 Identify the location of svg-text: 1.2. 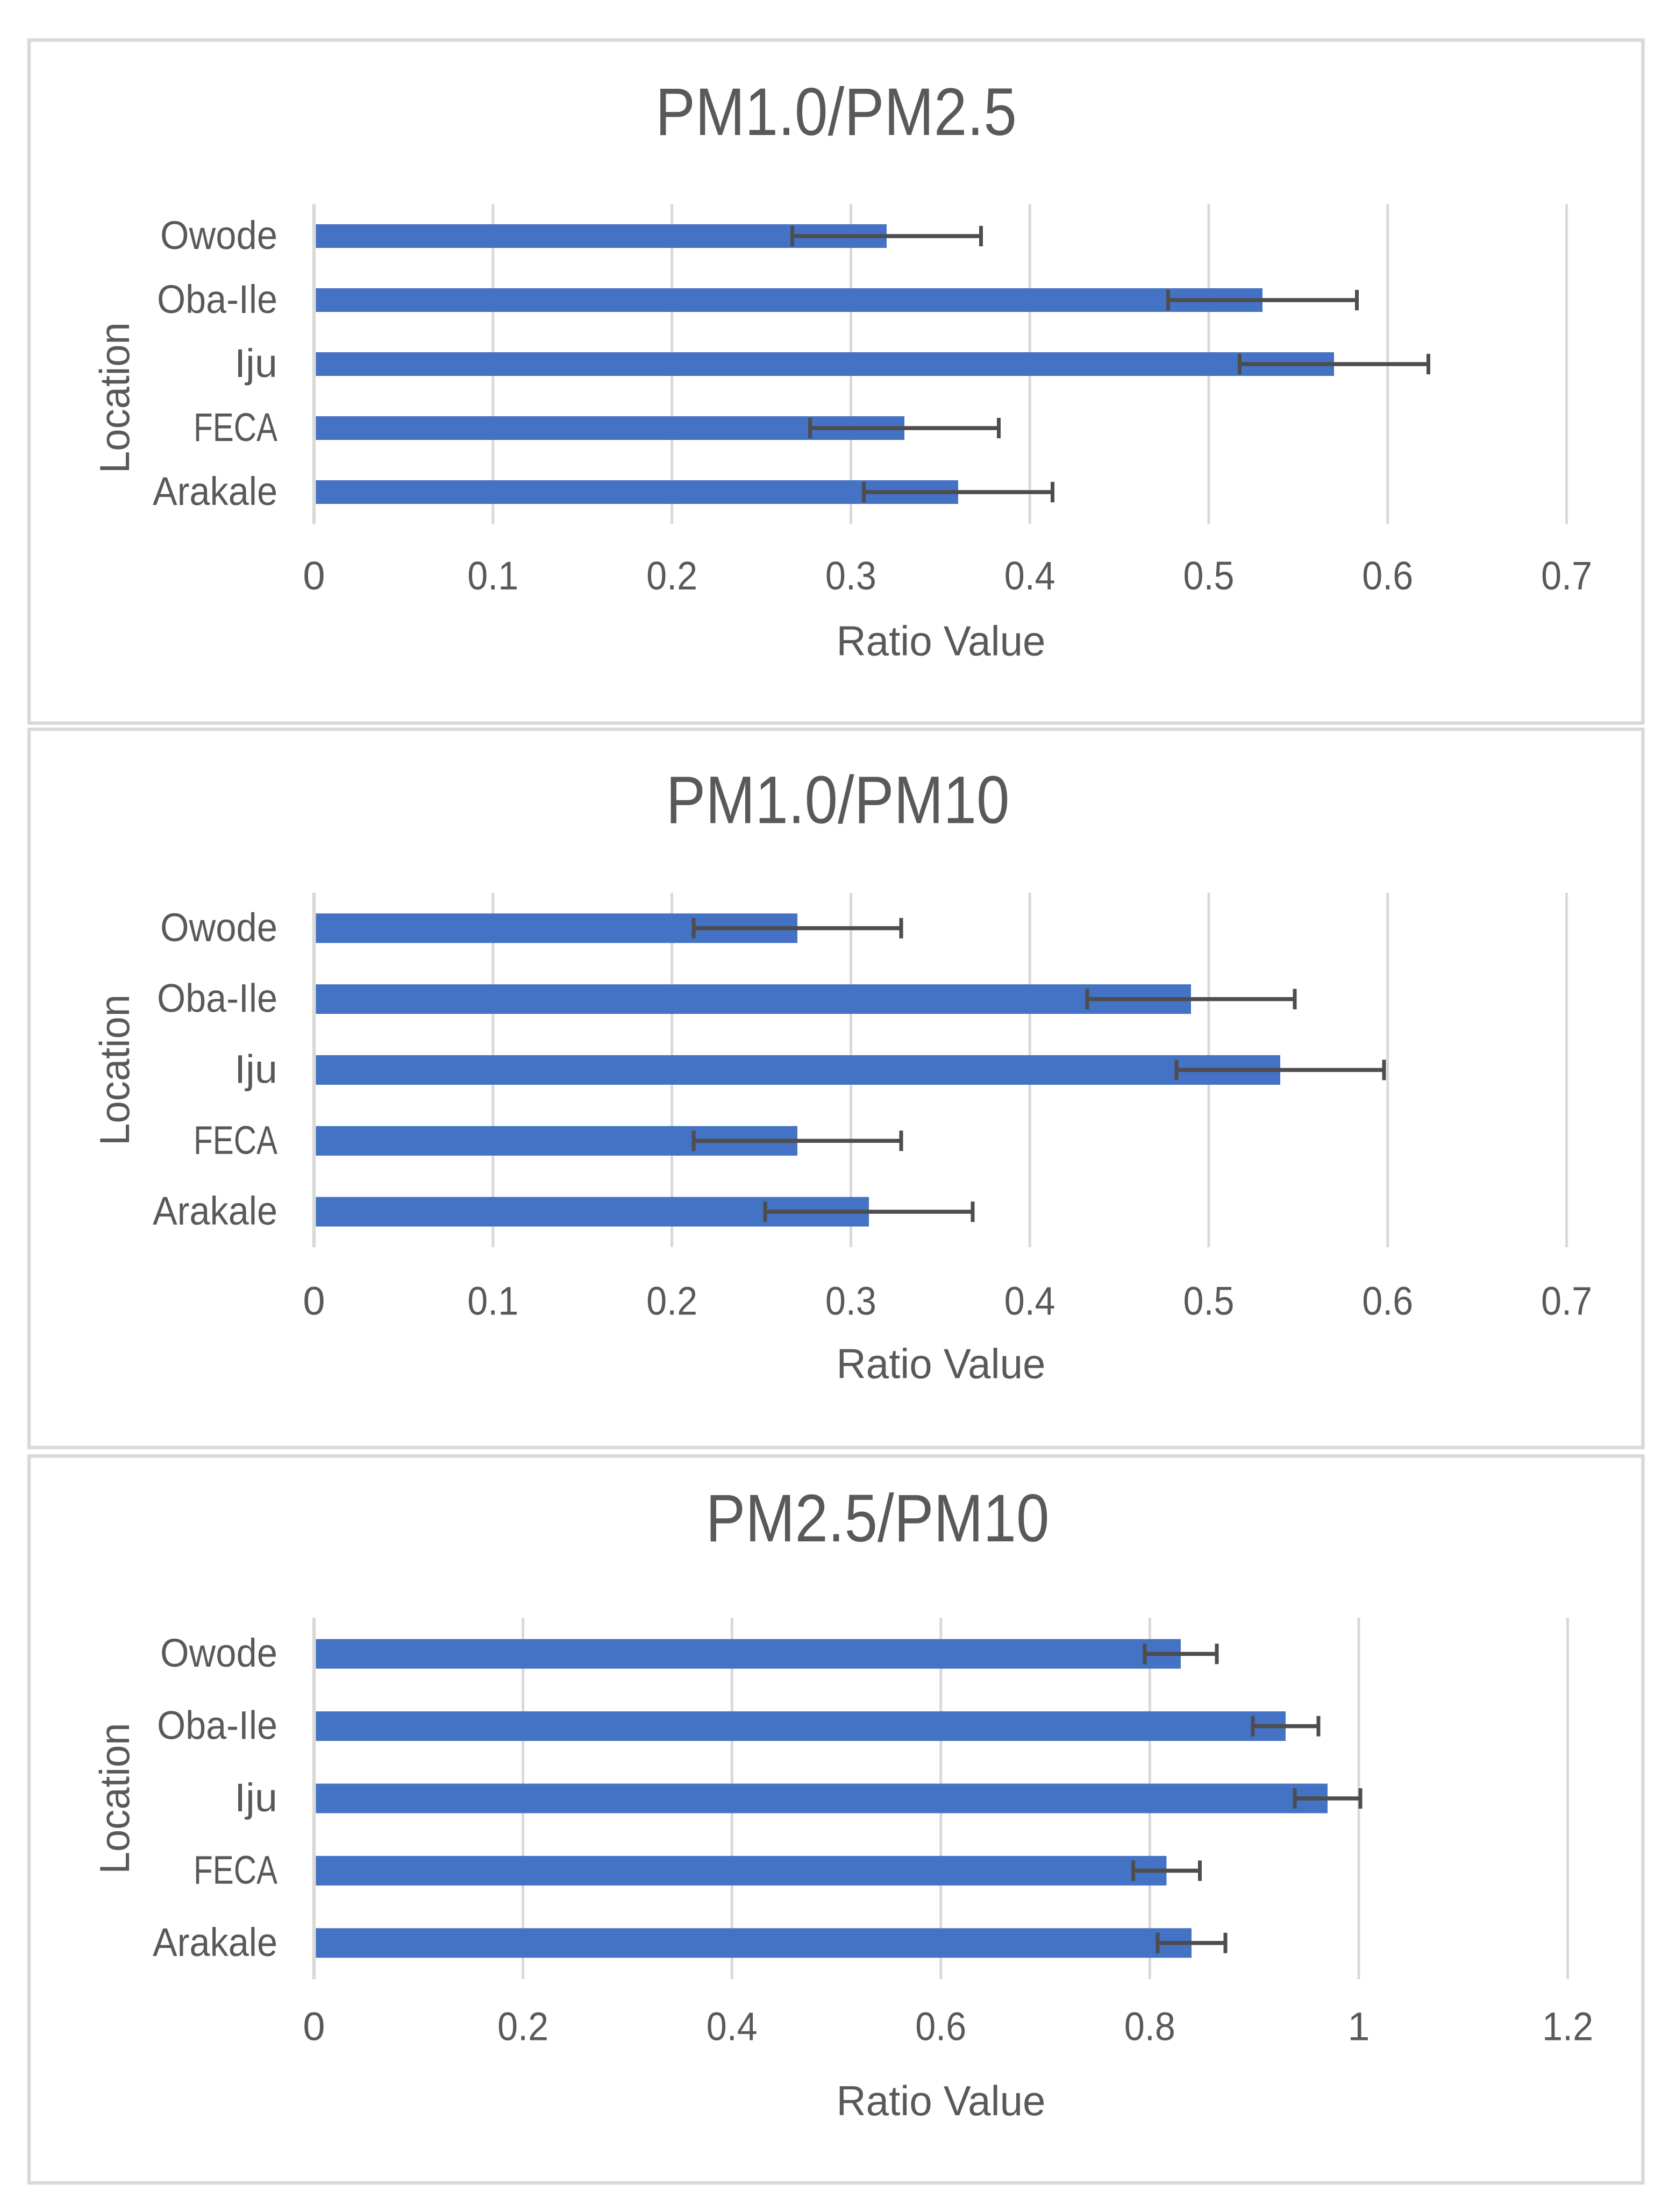
(1567, 2027).